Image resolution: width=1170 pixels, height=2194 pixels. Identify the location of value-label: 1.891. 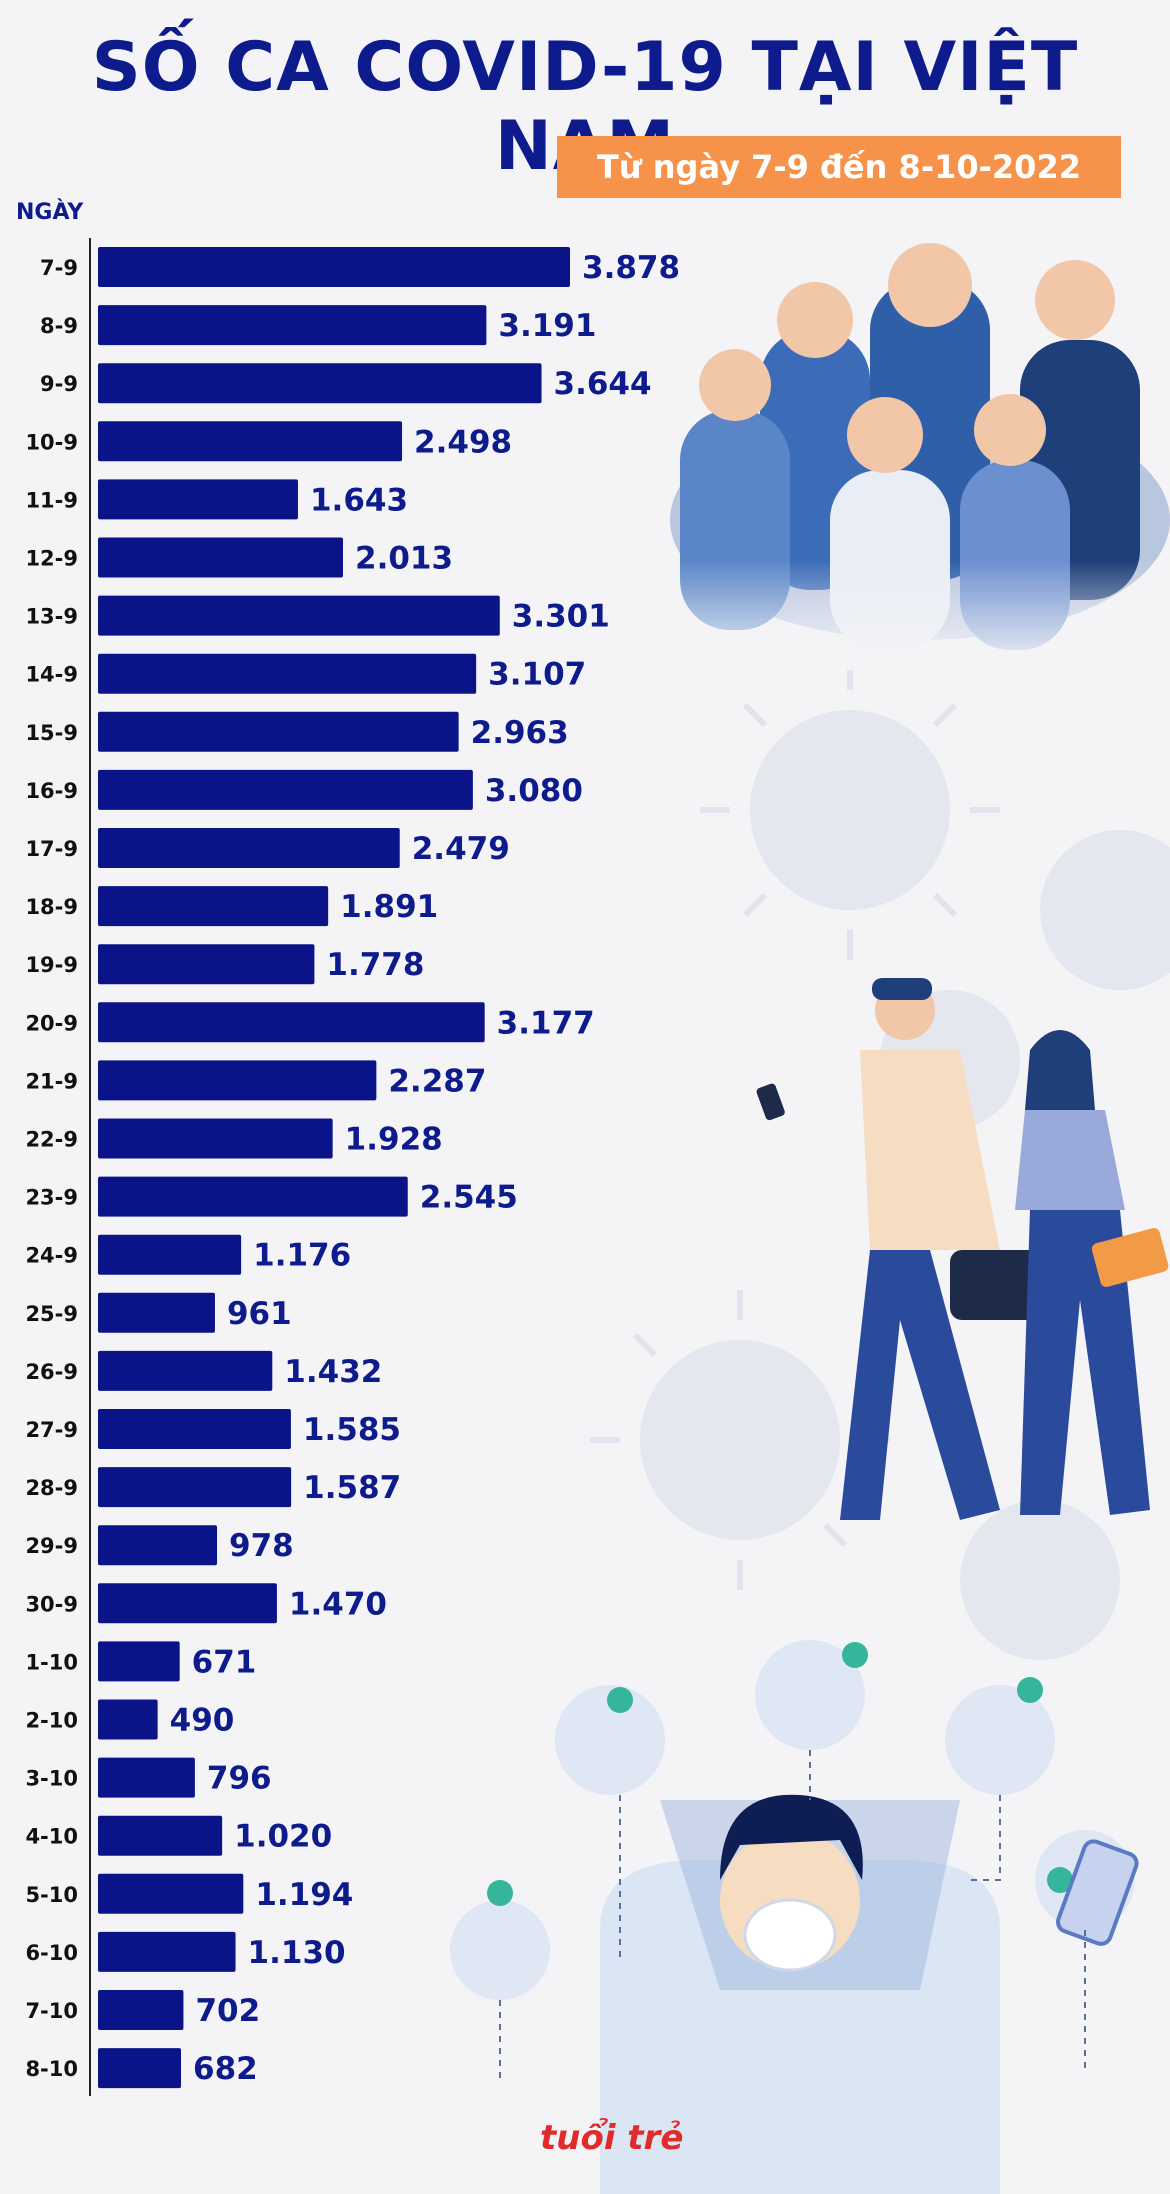
(389, 907).